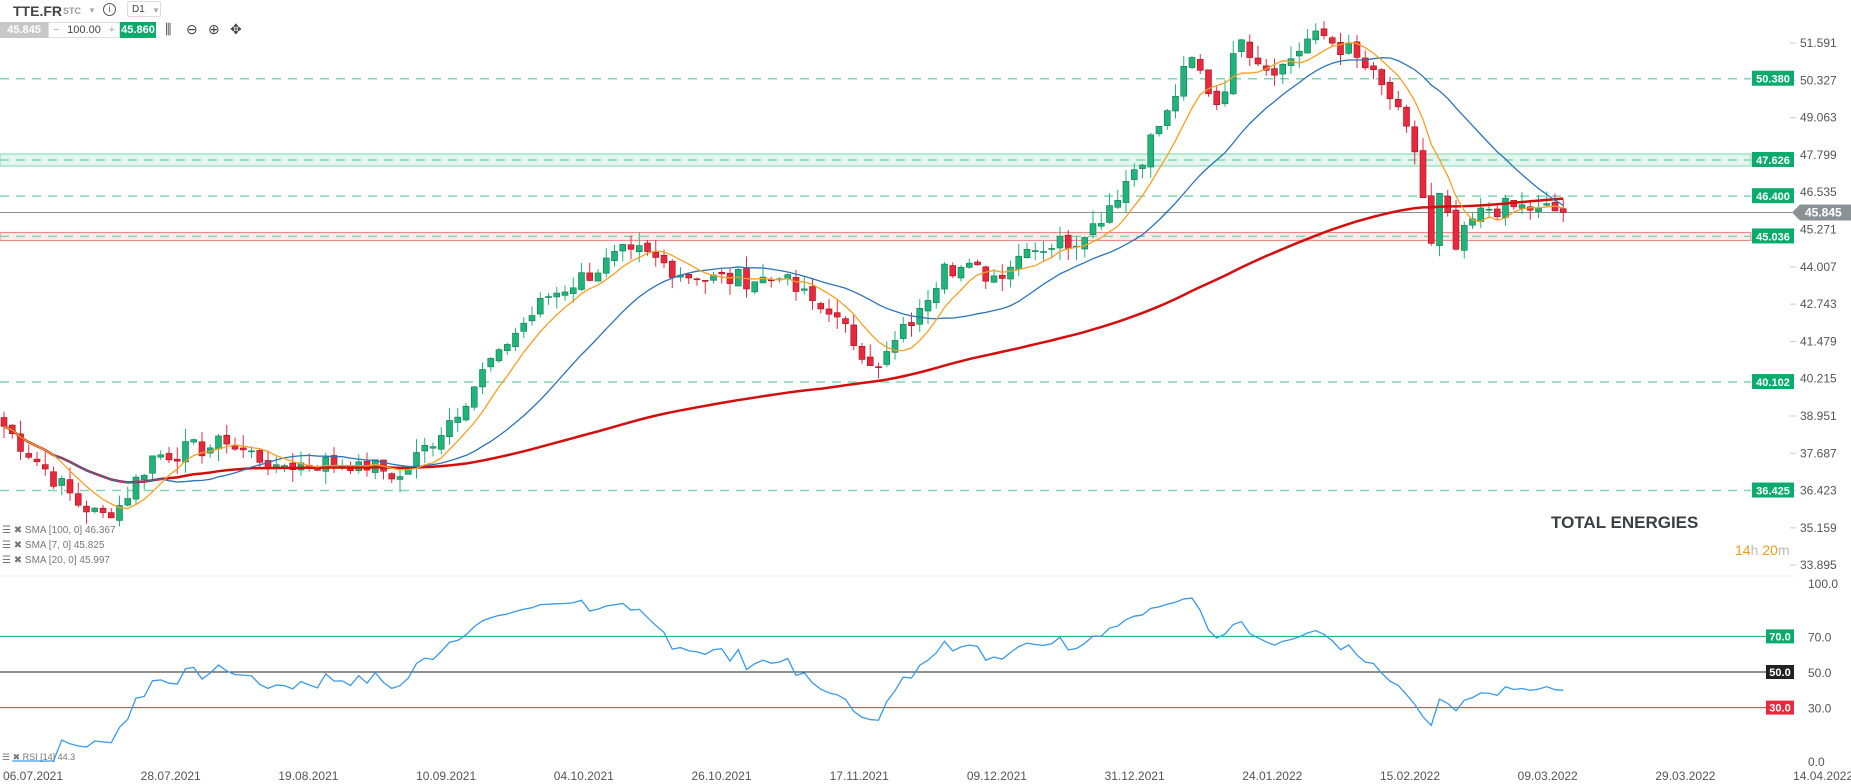 The image size is (1851, 784). Describe the element at coordinates (192, 29) in the screenshot. I see `zoom-out-icon: ⊖` at that location.